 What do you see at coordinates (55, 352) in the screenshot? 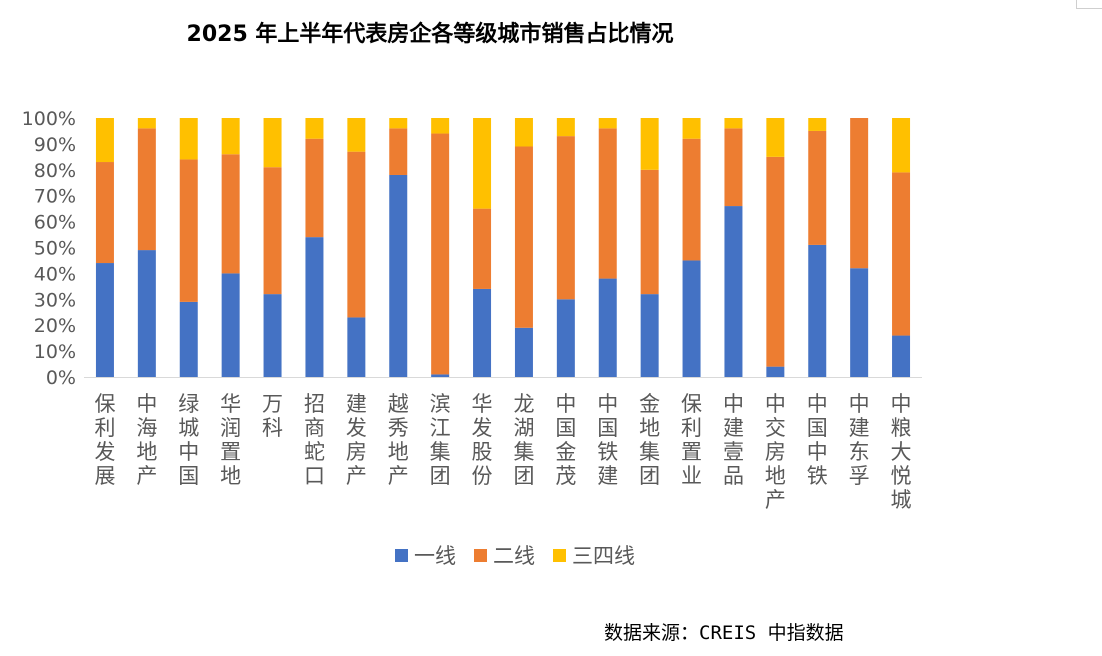
I see `y-tick-label: 10%` at bounding box center [55, 352].